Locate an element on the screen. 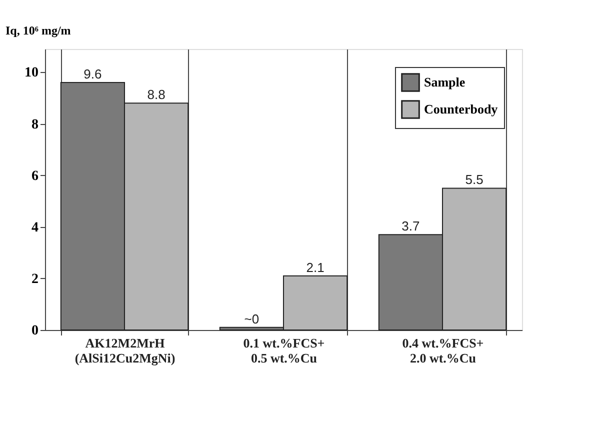  x-tick-label: 0.4 wt.%FCS+ 2.0 wt.%Cu is located at coordinates (443, 351).